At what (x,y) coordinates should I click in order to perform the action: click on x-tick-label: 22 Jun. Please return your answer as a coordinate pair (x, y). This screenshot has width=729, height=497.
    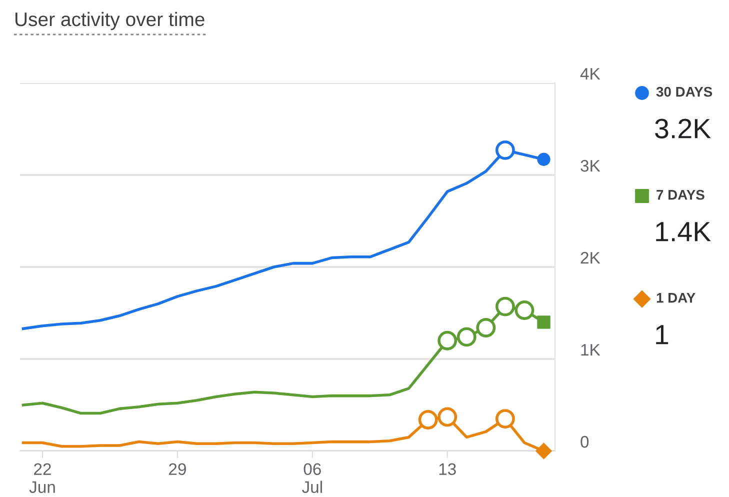
    Looking at the image, I should click on (42, 478).